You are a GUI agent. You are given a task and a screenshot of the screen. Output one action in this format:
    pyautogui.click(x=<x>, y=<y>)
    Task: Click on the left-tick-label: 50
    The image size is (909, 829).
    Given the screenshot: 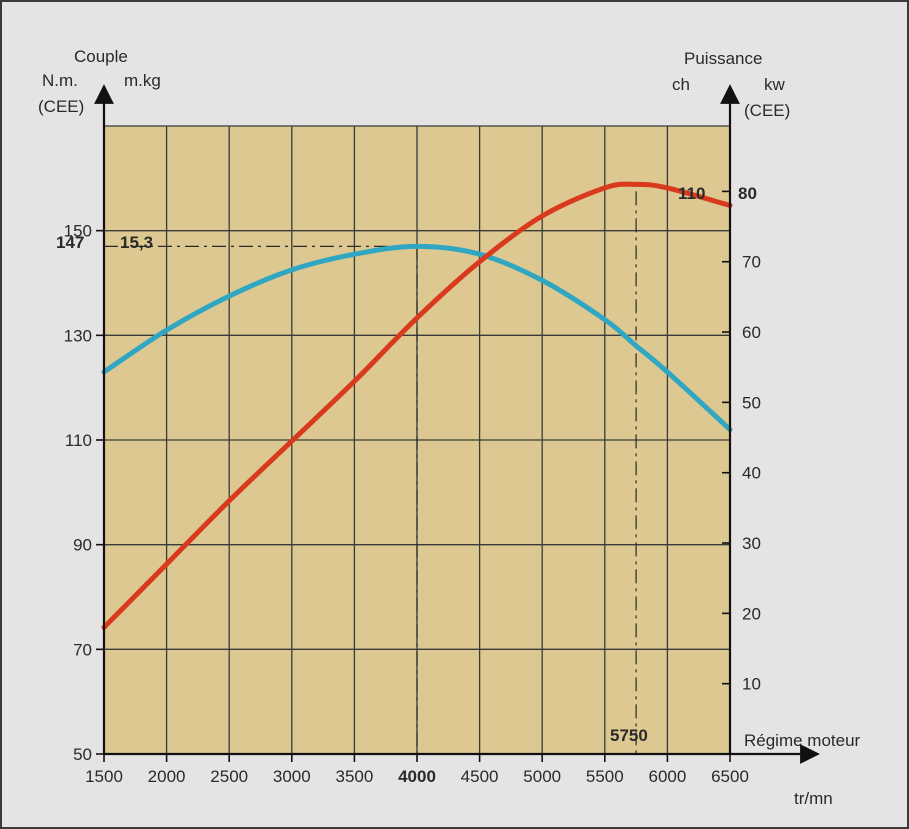 What is the action you would take?
    pyautogui.click(x=82, y=754)
    